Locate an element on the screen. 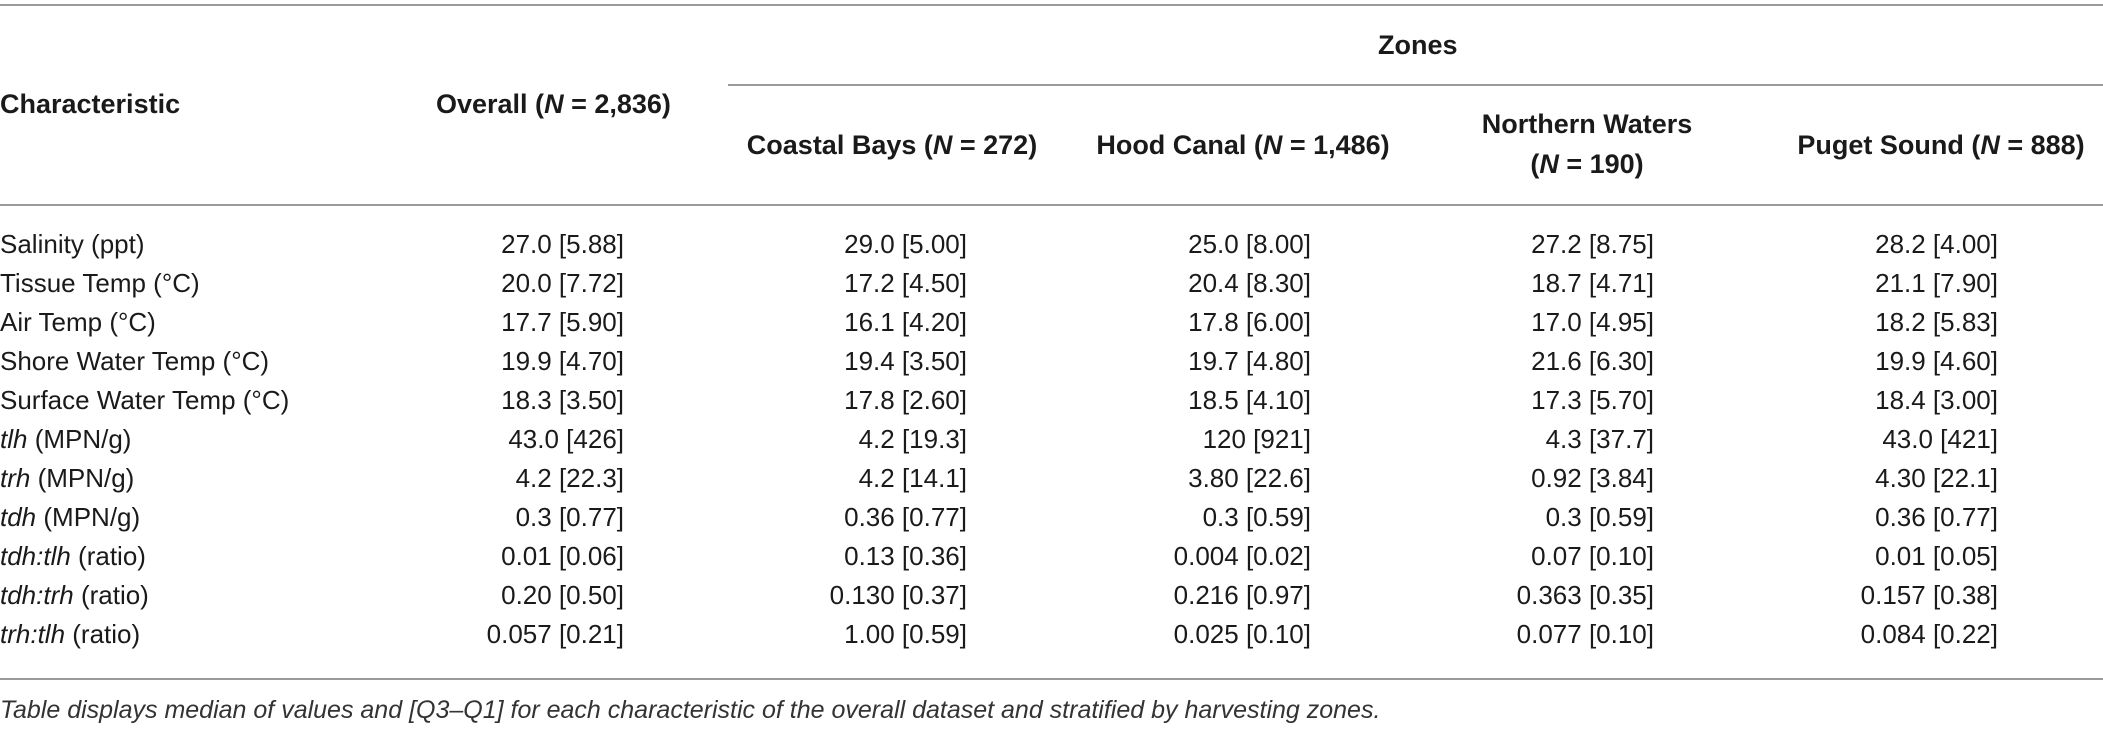  cell-hood-canal: 18.5 [4.10] is located at coordinates (1249, 400).